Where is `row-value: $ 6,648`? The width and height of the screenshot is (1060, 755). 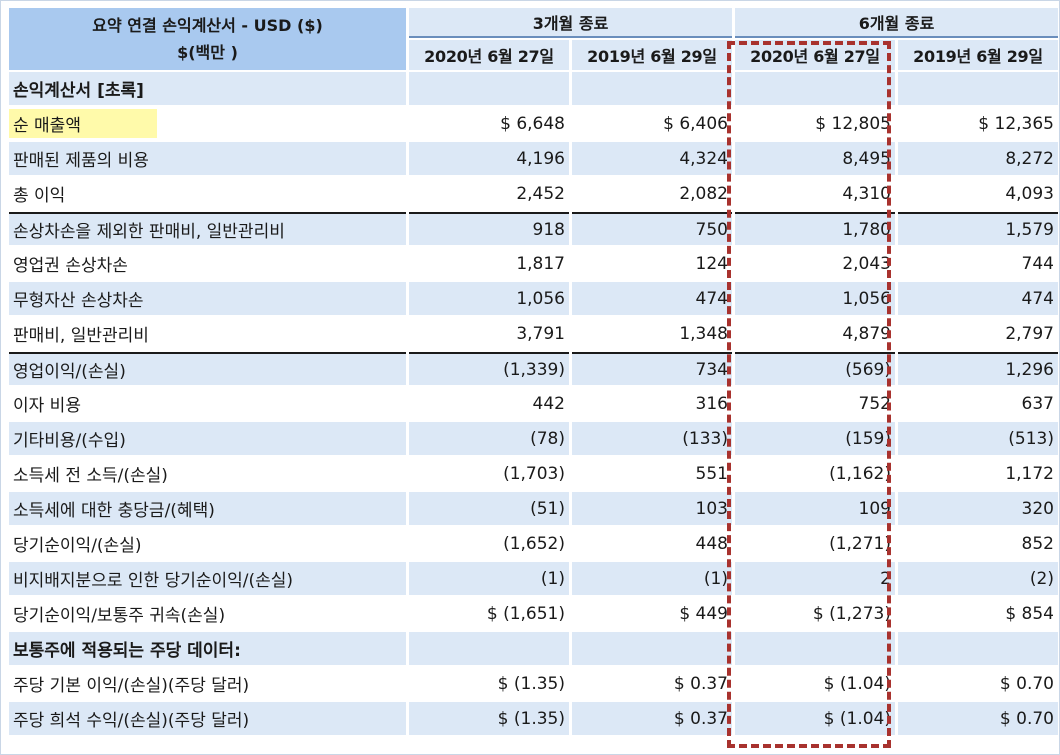 row-value: $ 6,648 is located at coordinates (489, 123).